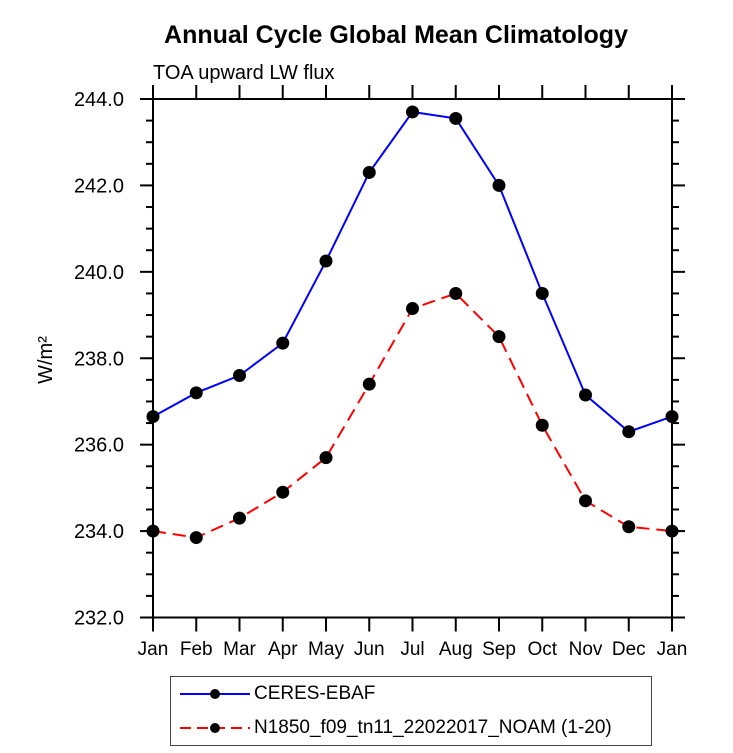 The height and width of the screenshot is (753, 733). What do you see at coordinates (99, 619) in the screenshot?
I see `y-tick-label: 232.0` at bounding box center [99, 619].